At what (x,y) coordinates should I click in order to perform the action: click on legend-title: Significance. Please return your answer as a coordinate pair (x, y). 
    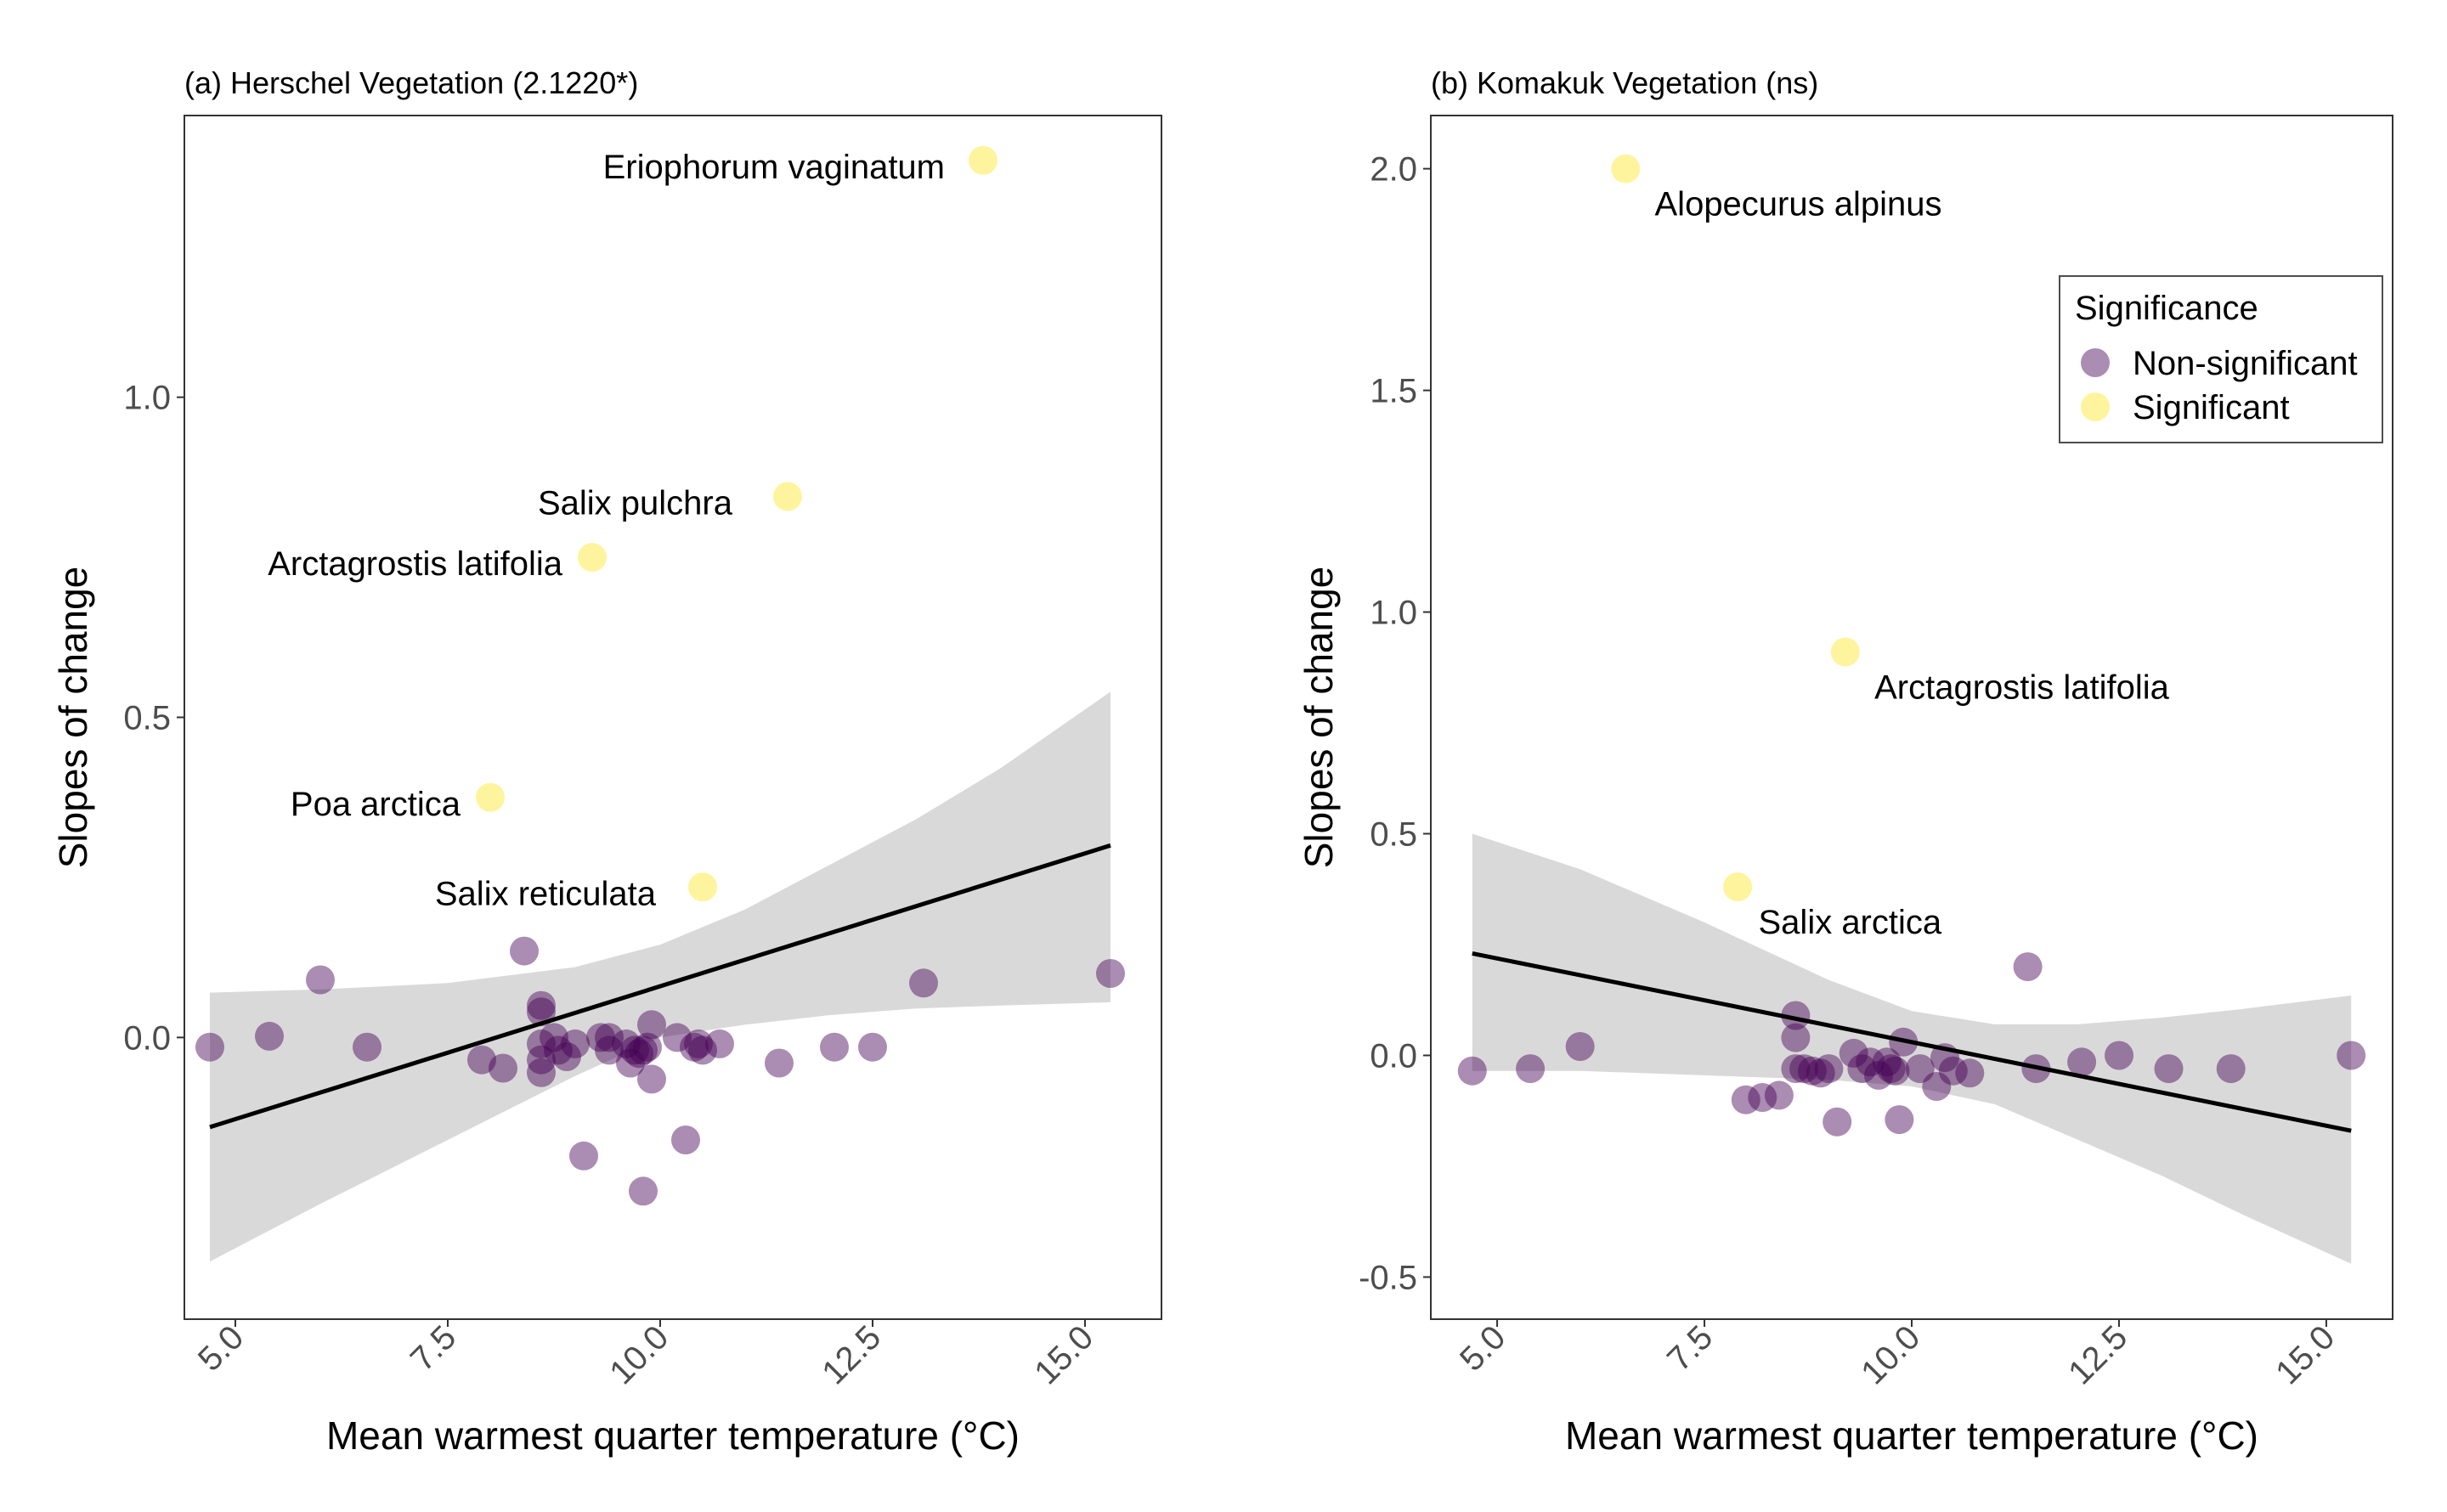
    Looking at the image, I should click on (2166, 308).